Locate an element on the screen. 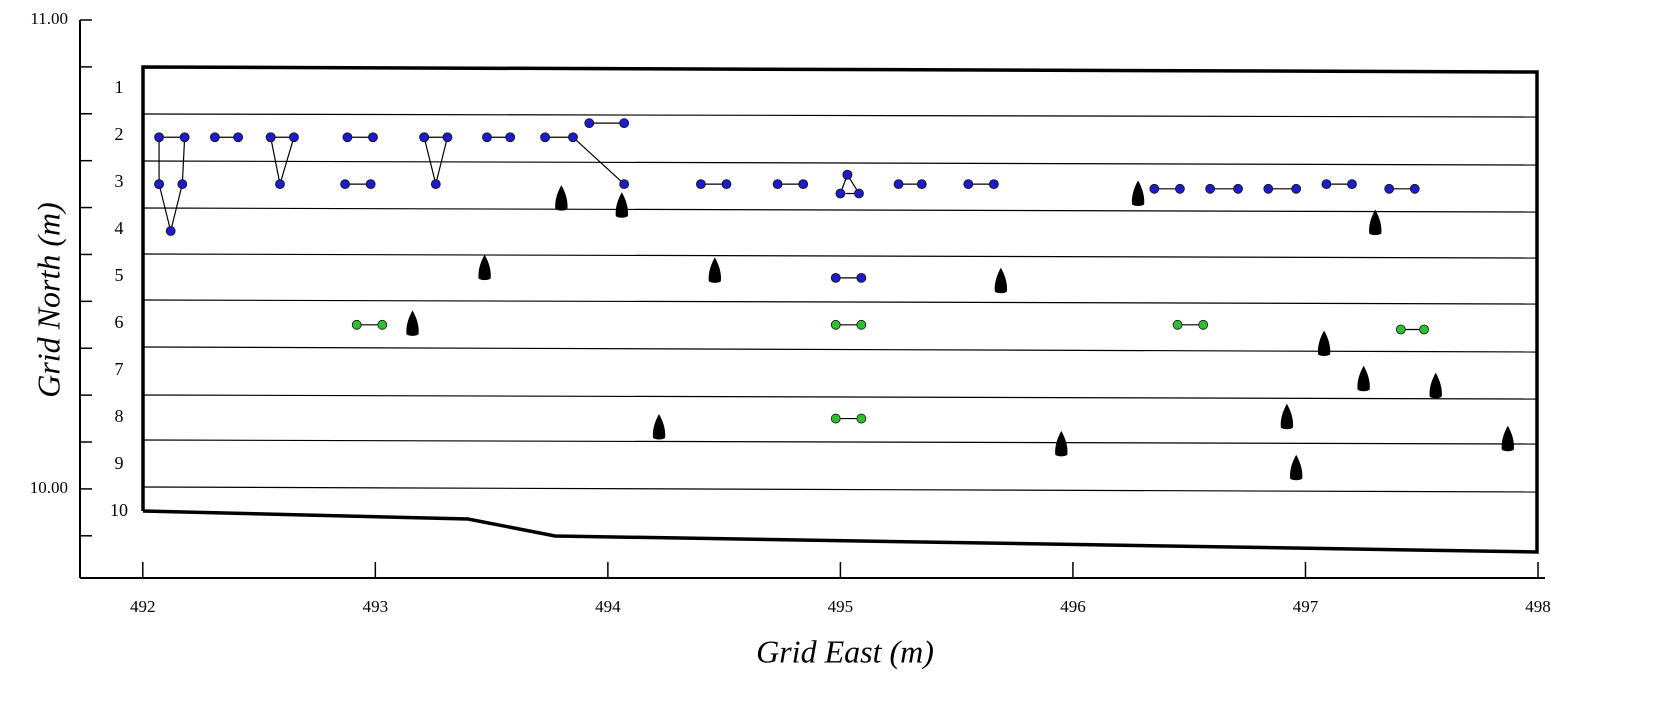 The height and width of the screenshot is (719, 1671). row-label: 9 is located at coordinates (119, 463).